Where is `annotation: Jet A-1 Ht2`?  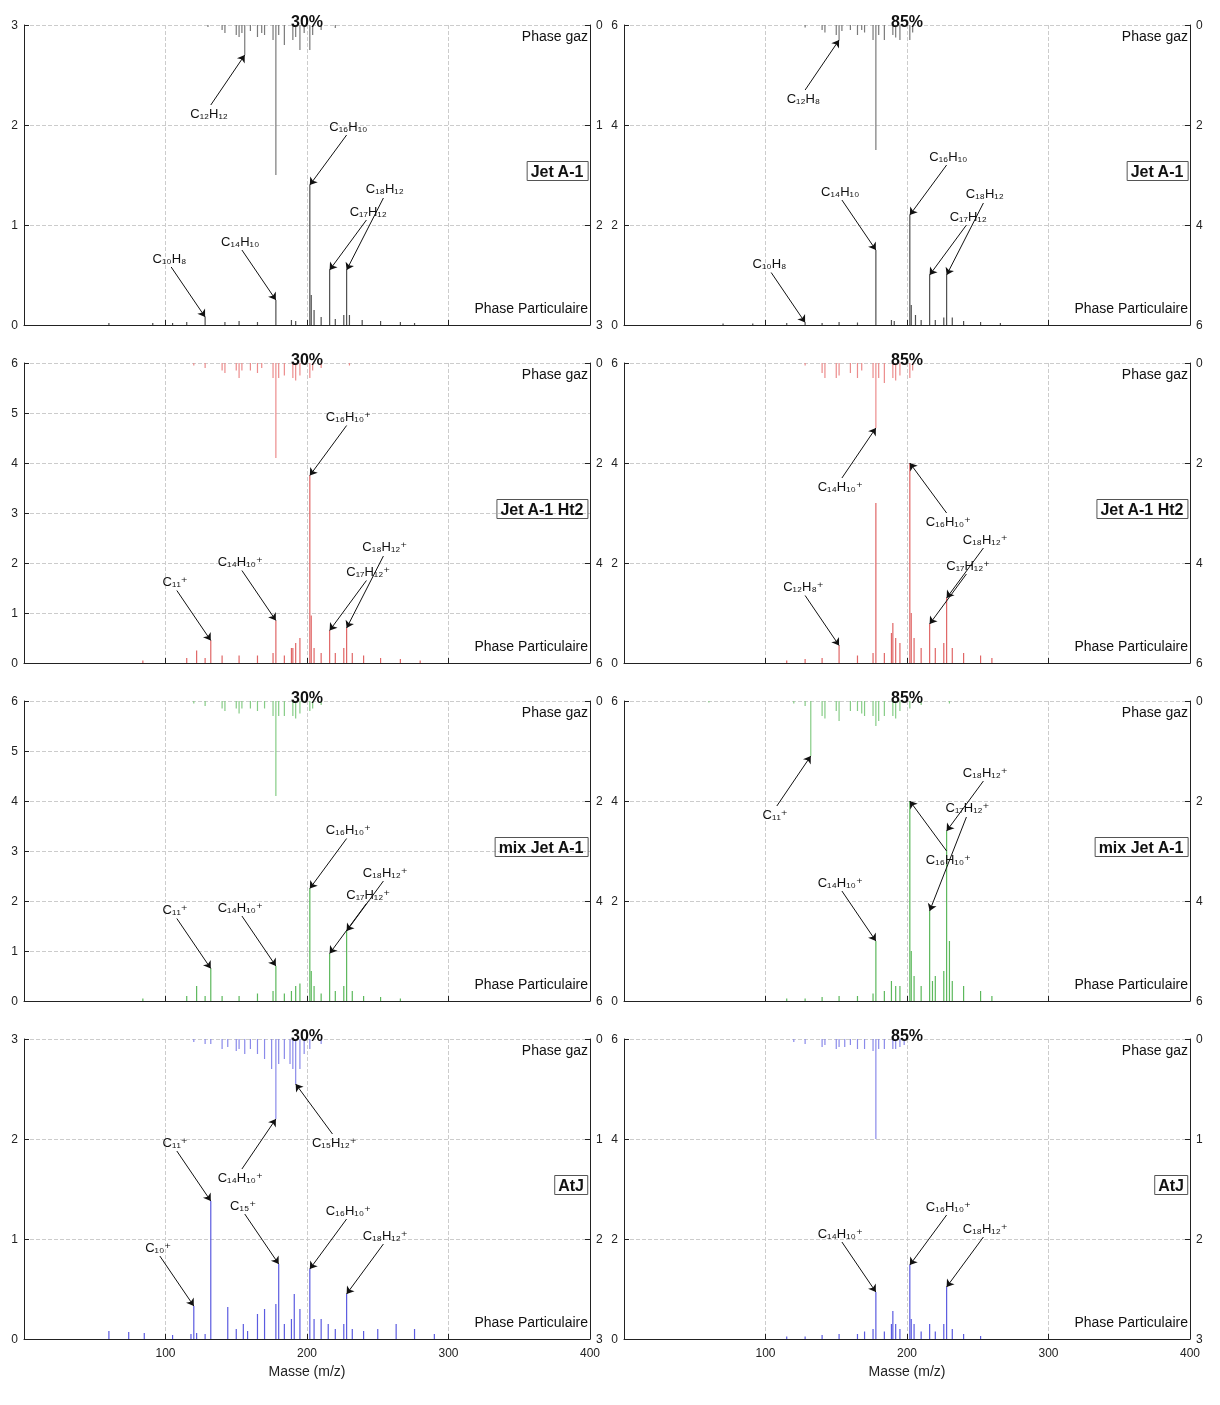 annotation: Jet A-1 Ht2 is located at coordinates (1142, 509).